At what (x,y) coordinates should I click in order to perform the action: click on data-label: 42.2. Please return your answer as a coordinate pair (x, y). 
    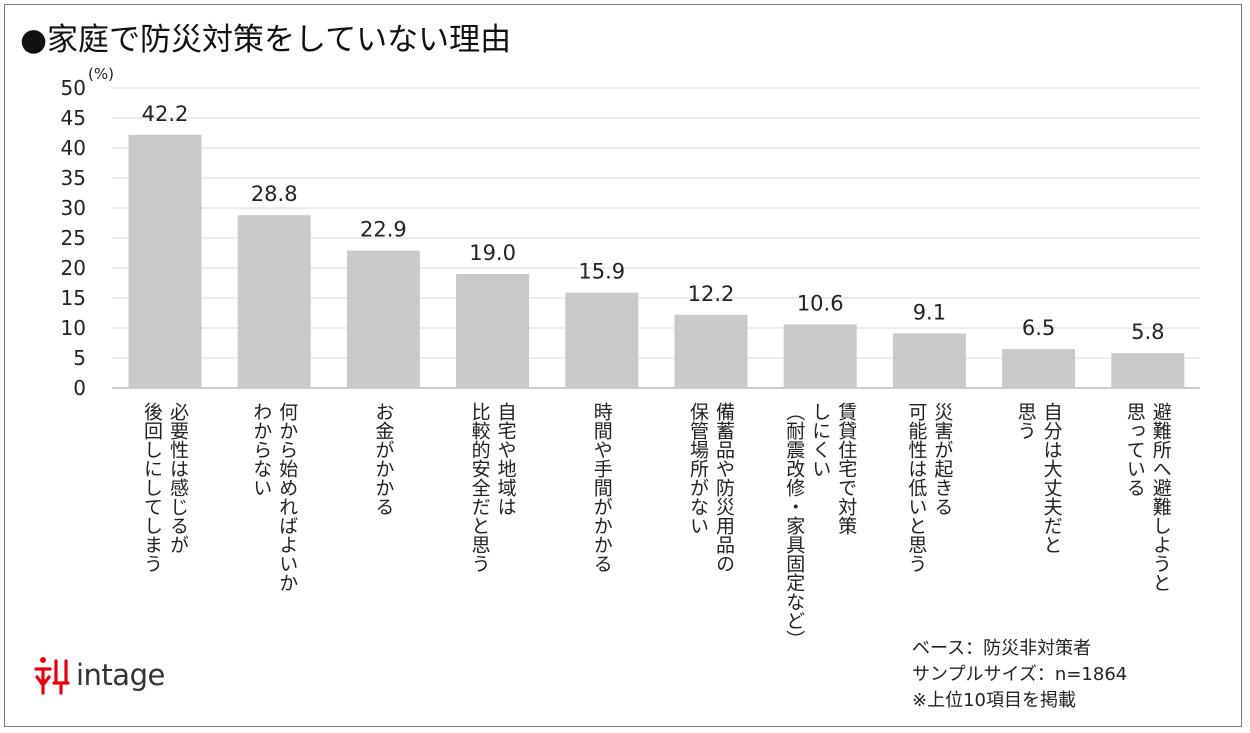
    Looking at the image, I should click on (165, 114).